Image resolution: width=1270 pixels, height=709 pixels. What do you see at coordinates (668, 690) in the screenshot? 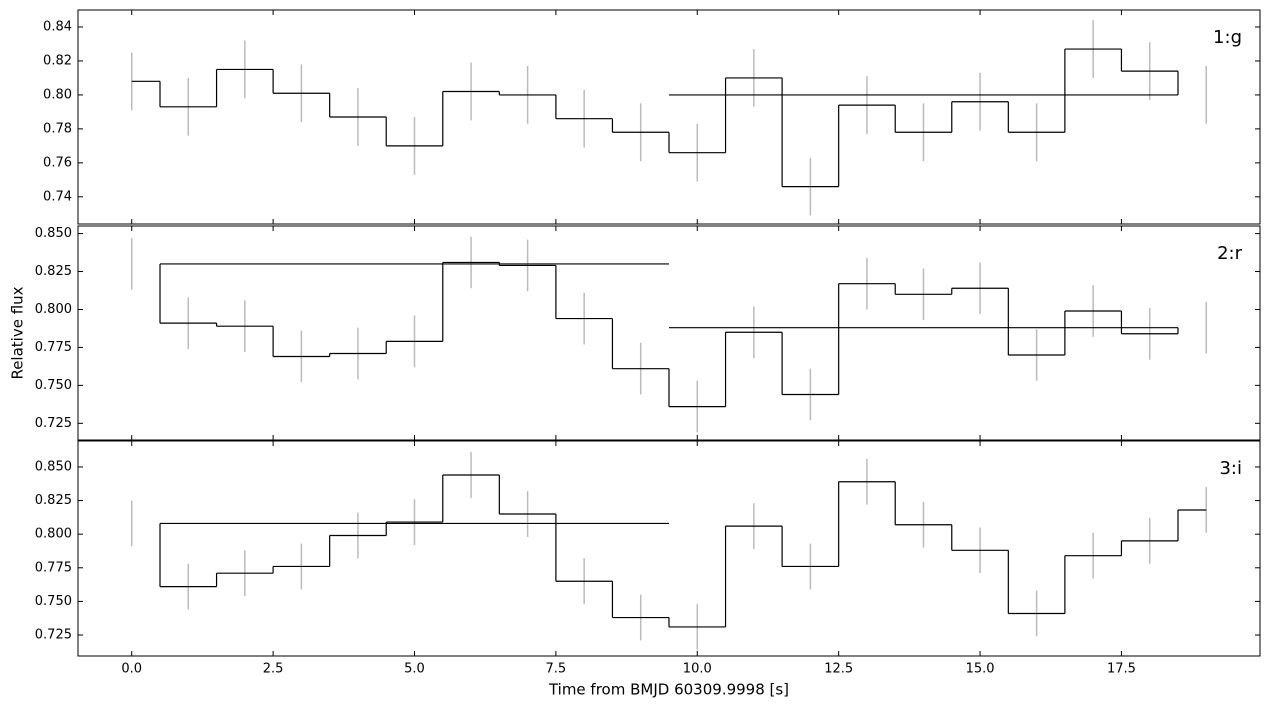
I see `x-axis-label: Time from BMJD 60309.9998 [s]` at bounding box center [668, 690].